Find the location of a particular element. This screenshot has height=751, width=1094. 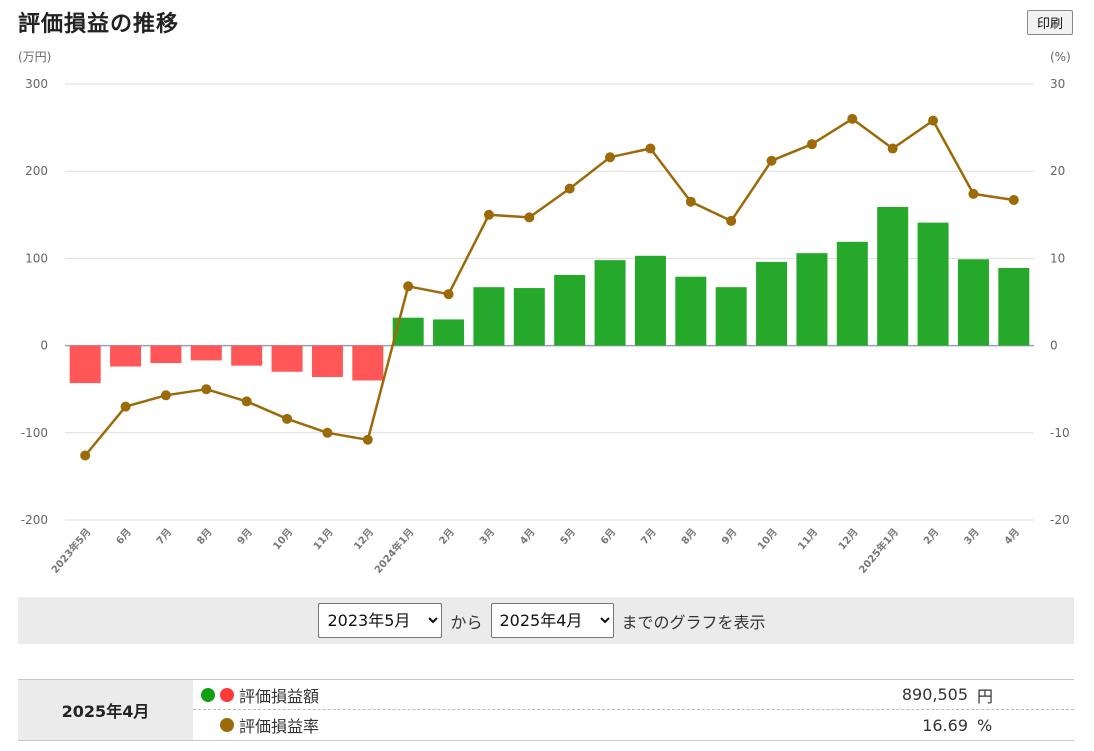

range-connector: から is located at coordinates (466, 622).